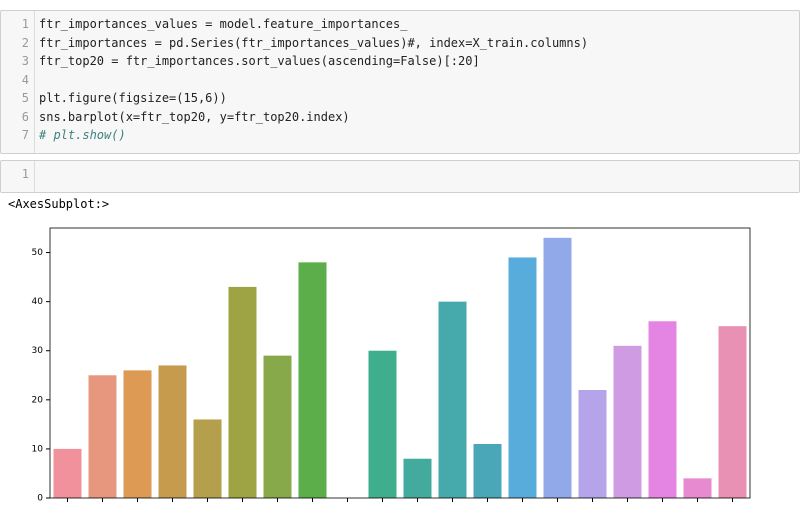  Describe the element at coordinates (38, 400) in the screenshot. I see `y-tick-label: 20` at that location.